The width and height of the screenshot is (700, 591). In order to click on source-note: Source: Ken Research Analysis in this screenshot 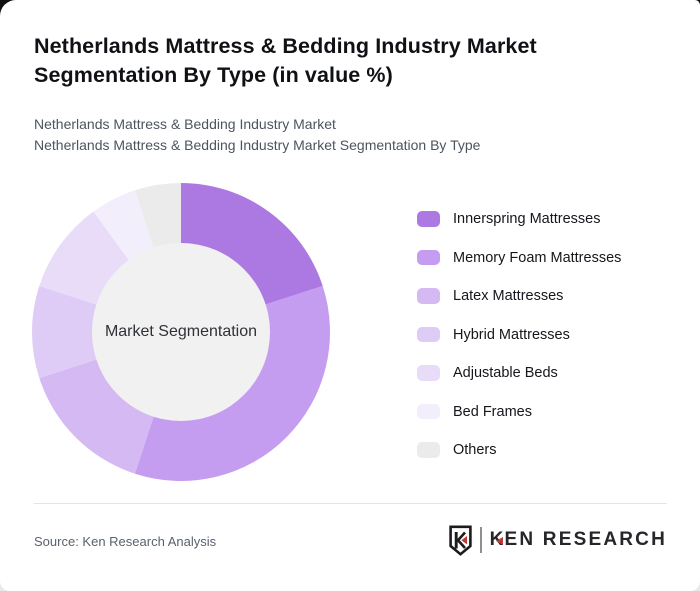, I will do `click(125, 541)`.